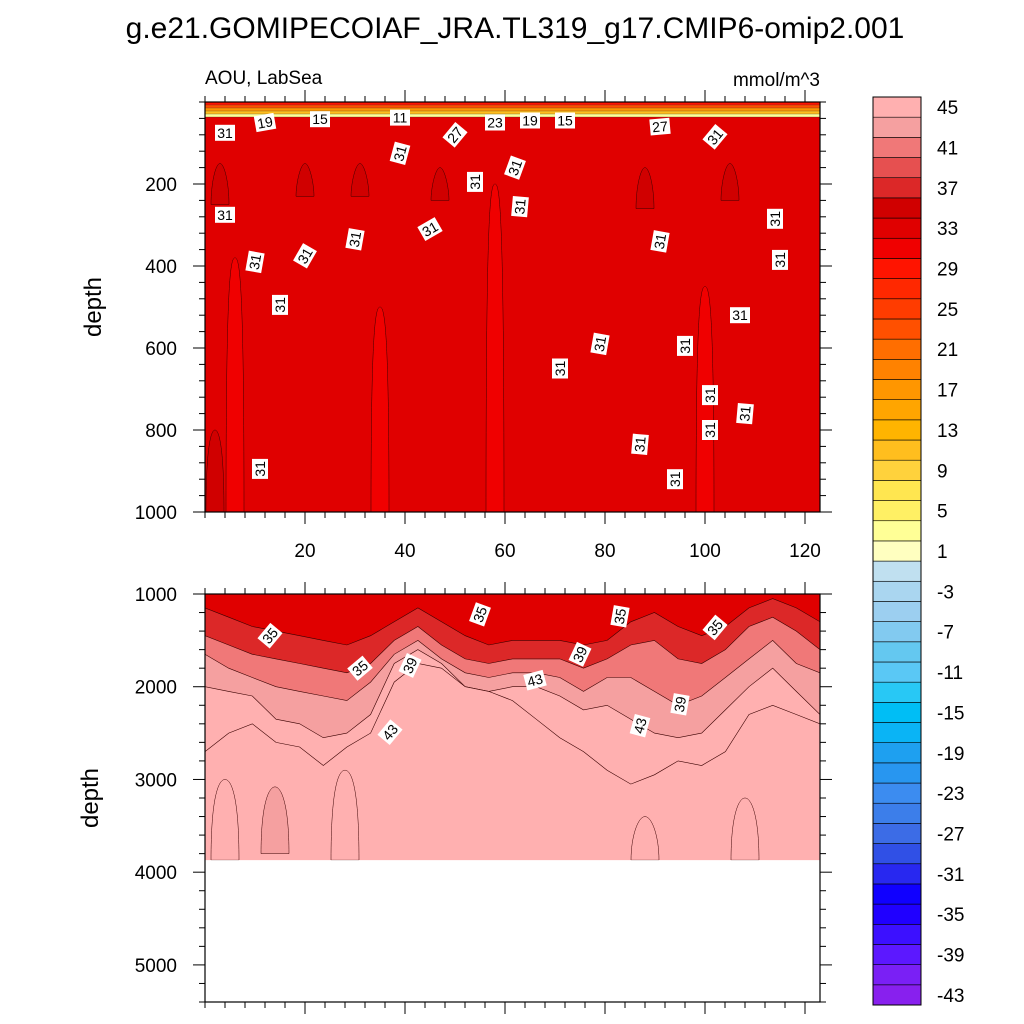 Image resolution: width=1024 pixels, height=1024 pixels. What do you see at coordinates (705, 551) in the screenshot?
I see `x-tick-label: 100` at bounding box center [705, 551].